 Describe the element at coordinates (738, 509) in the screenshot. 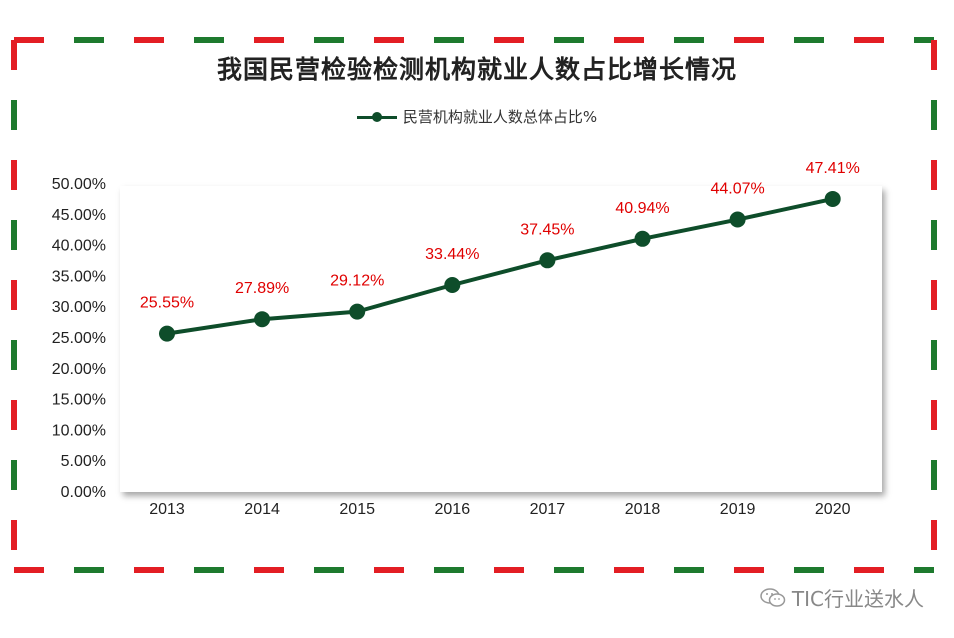

I see `x-tick-label: 2019` at that location.